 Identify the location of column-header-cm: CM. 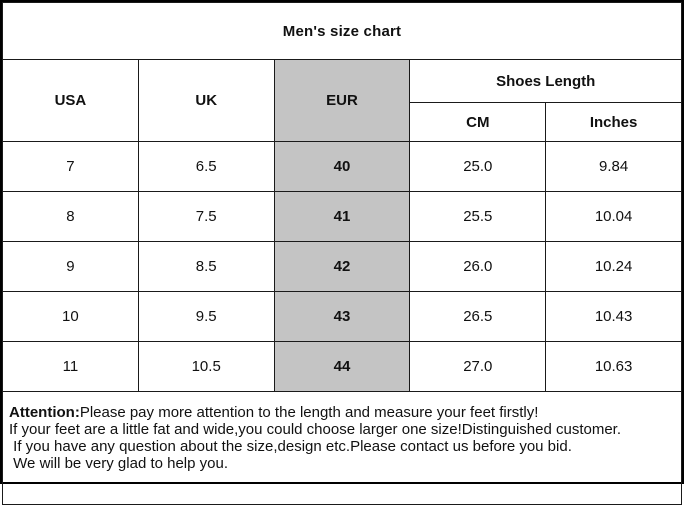
(478, 122).